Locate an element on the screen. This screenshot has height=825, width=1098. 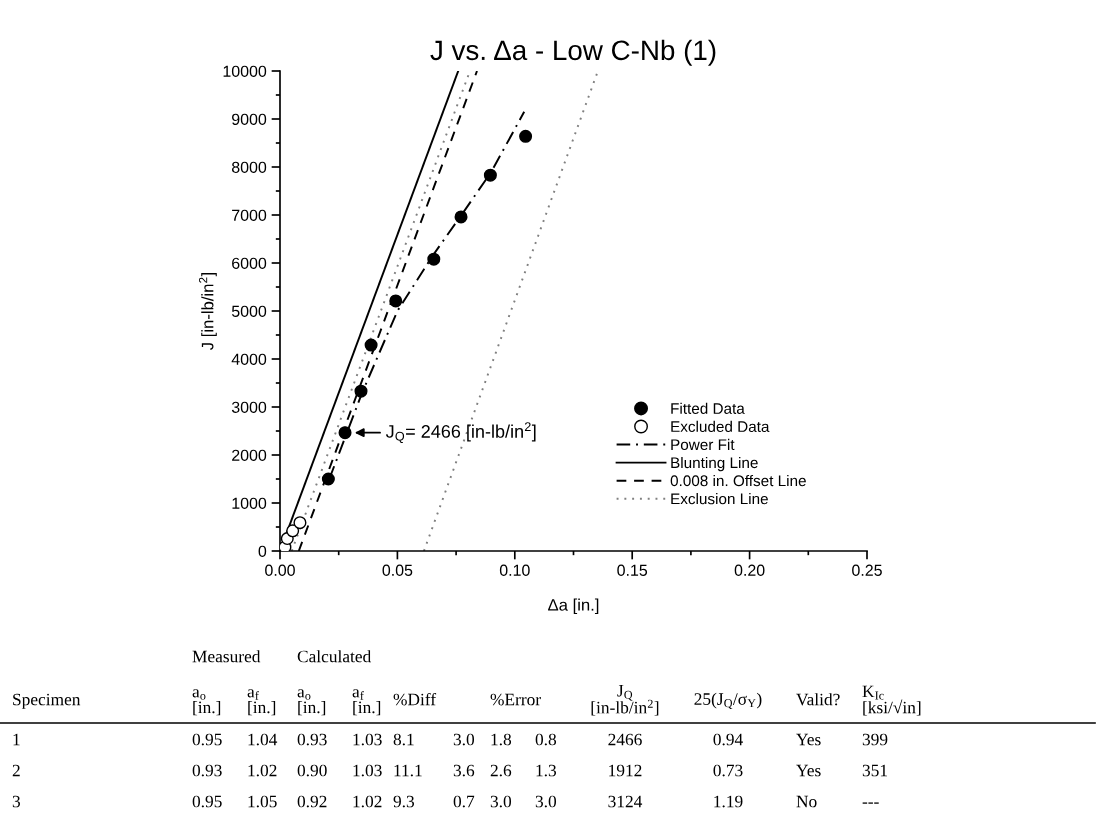
text: 1 is located at coordinates (16, 739).